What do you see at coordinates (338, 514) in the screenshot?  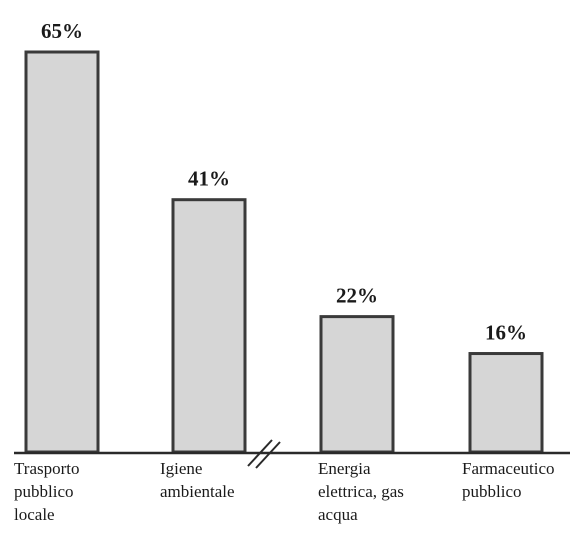 I see `category-label-line: acqua` at bounding box center [338, 514].